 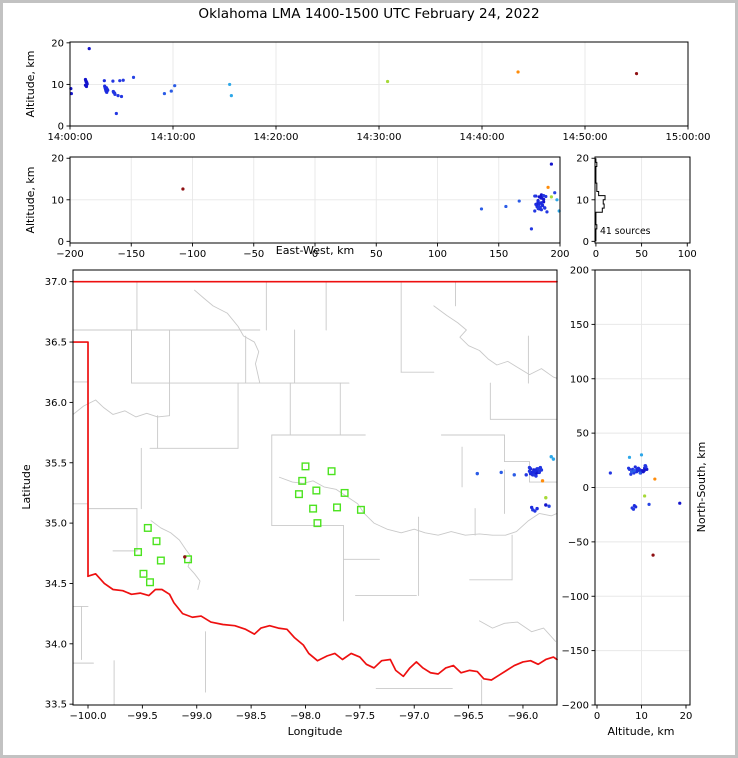 I want to click on map-ylabel: Latitude, so click(x=26, y=487).